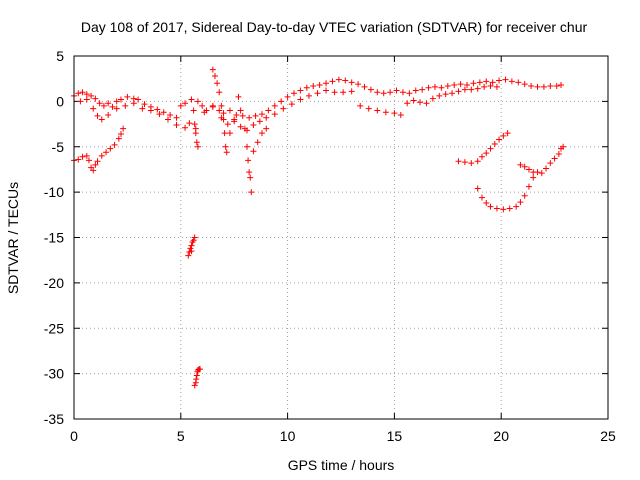 This screenshot has height=480, width=640. Describe the element at coordinates (74, 436) in the screenshot. I see `x-tick-label: 0` at that location.